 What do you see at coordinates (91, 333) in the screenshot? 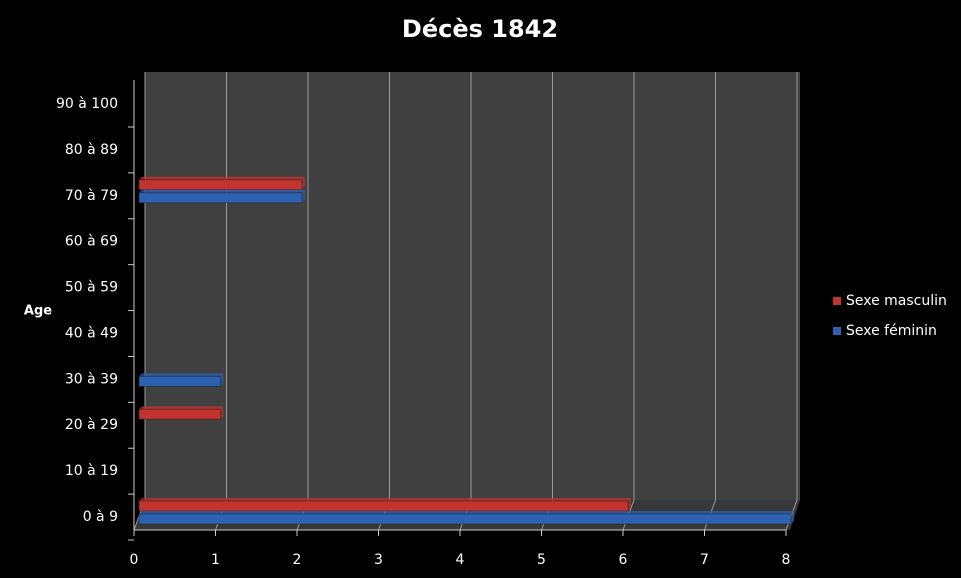
I see `y-tick-label: 40 à 49` at bounding box center [91, 333].